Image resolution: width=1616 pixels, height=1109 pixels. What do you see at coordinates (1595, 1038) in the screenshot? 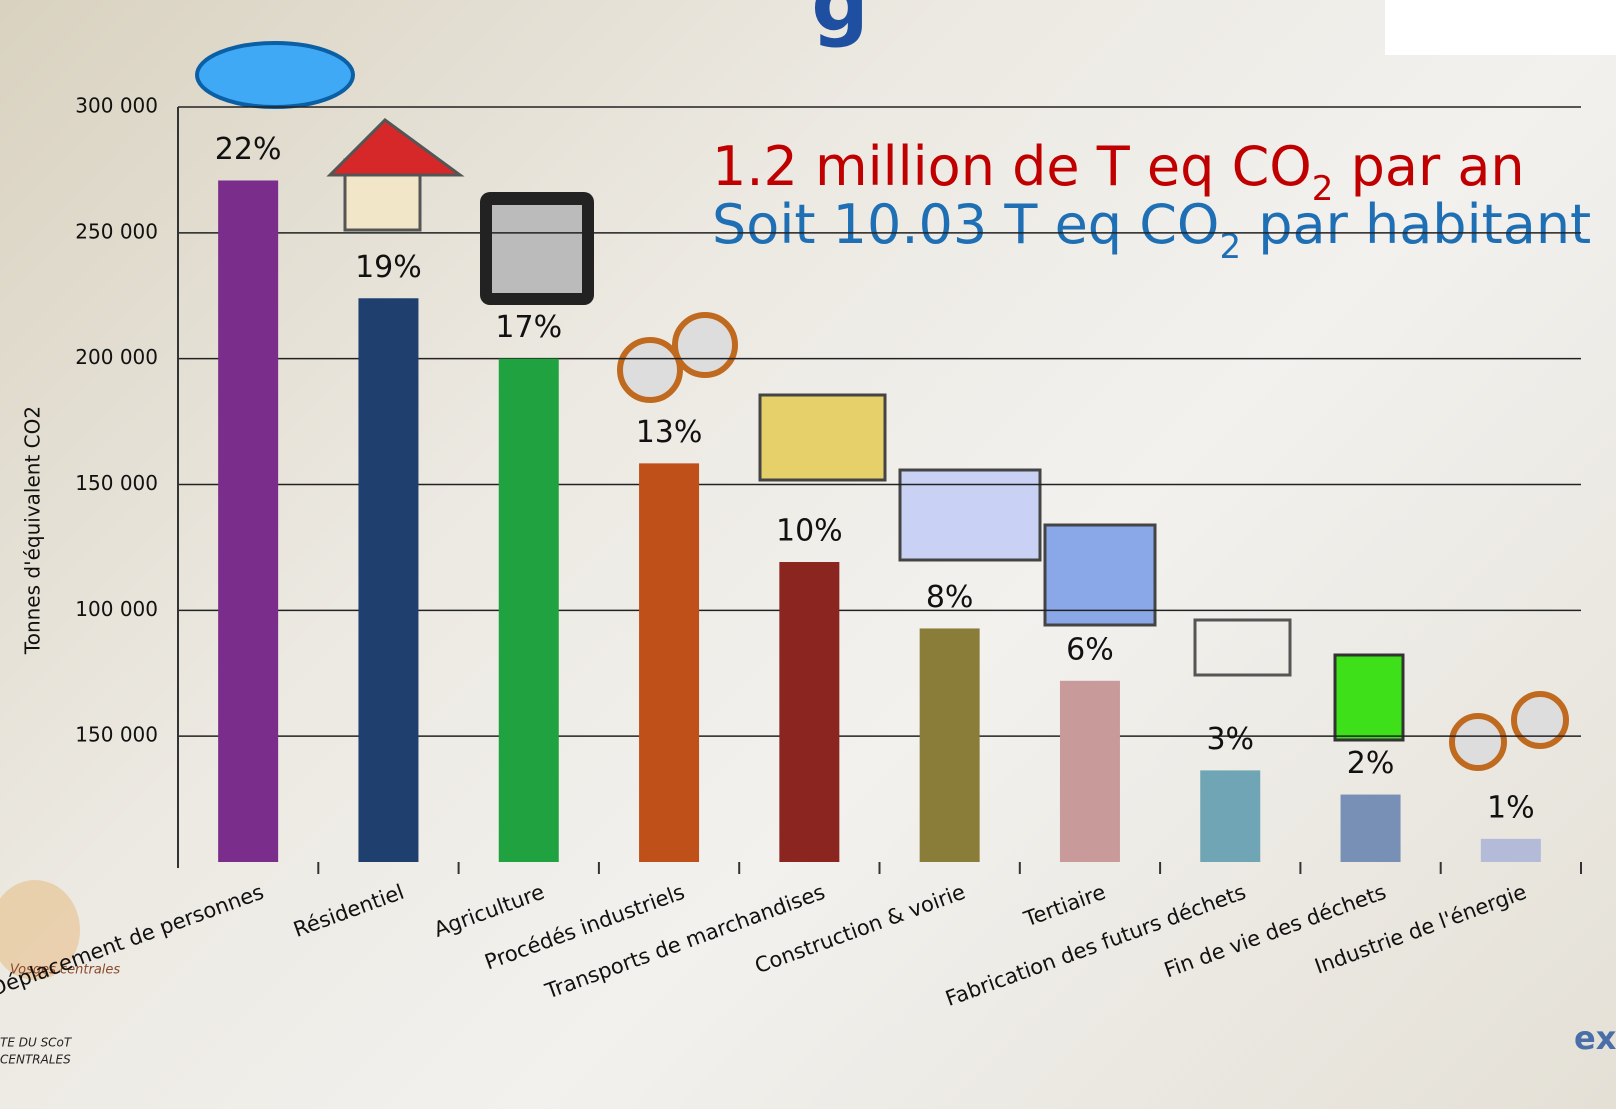
I see `corner-text: ex` at bounding box center [1595, 1038].